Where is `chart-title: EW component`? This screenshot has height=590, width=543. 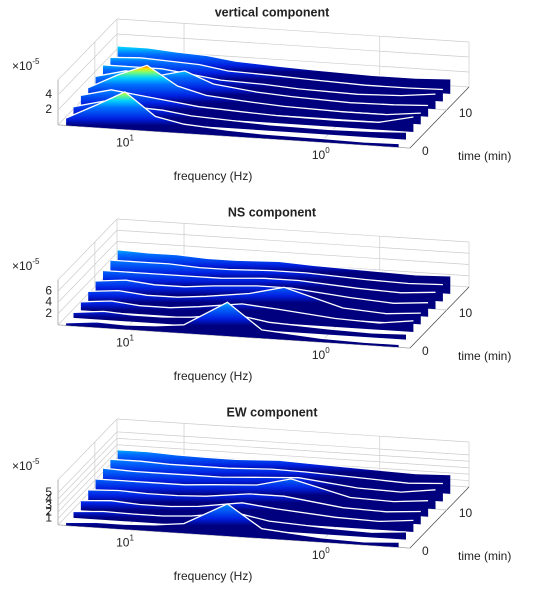 chart-title: EW component is located at coordinates (273, 412).